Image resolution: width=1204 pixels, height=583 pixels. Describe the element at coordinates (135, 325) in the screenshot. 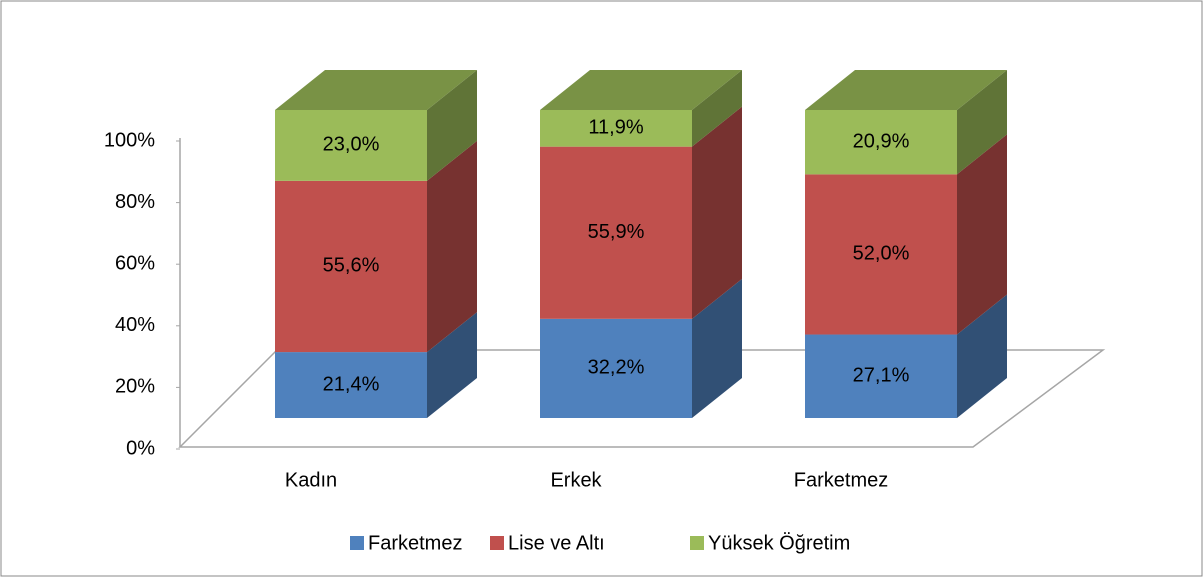

I see `y-tick-label: 40%` at that location.